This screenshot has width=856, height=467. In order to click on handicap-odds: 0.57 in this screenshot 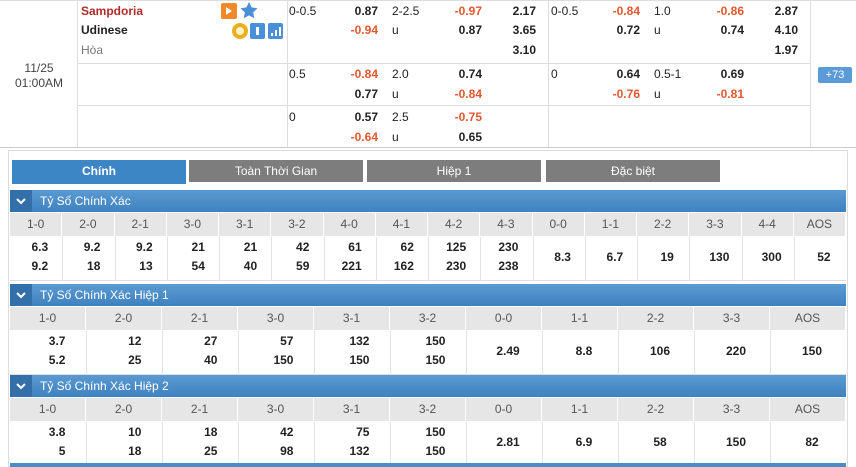, I will do `click(366, 117)`.